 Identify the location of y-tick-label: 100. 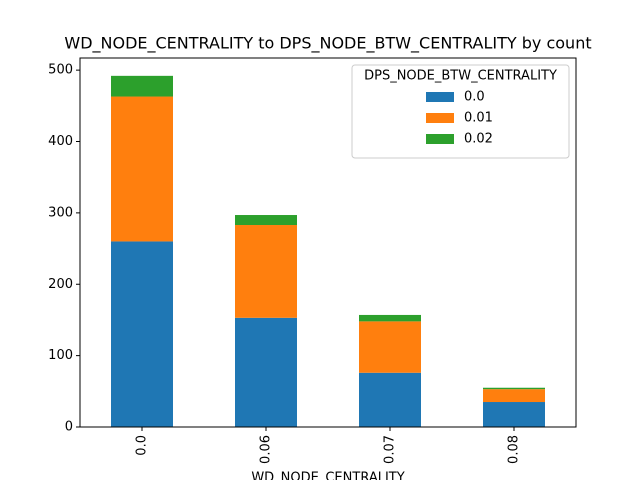
(60, 355).